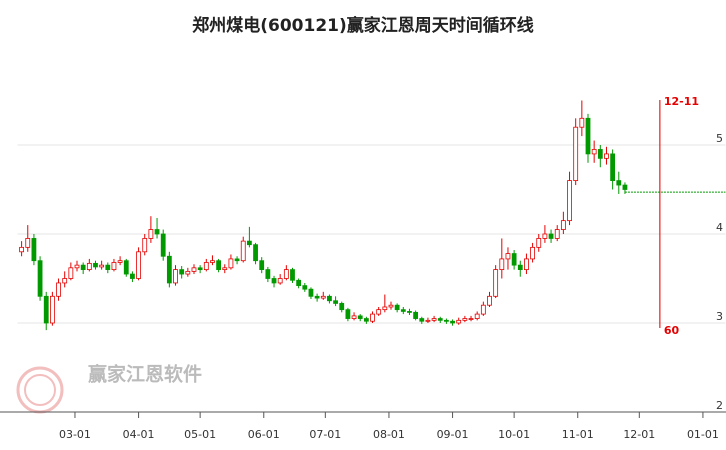 The height and width of the screenshot is (450, 726). I want to click on x-tick-label: 05-01, so click(200, 434).